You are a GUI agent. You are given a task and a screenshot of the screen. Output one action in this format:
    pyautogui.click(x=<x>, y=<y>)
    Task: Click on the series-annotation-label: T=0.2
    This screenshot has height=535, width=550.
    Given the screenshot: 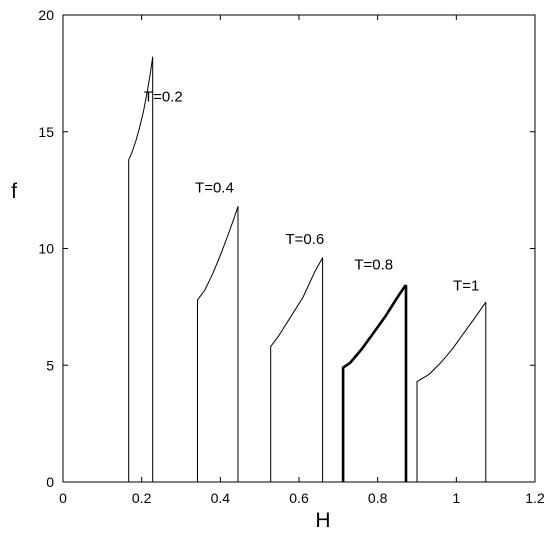 What is the action you would take?
    pyautogui.click(x=163, y=96)
    